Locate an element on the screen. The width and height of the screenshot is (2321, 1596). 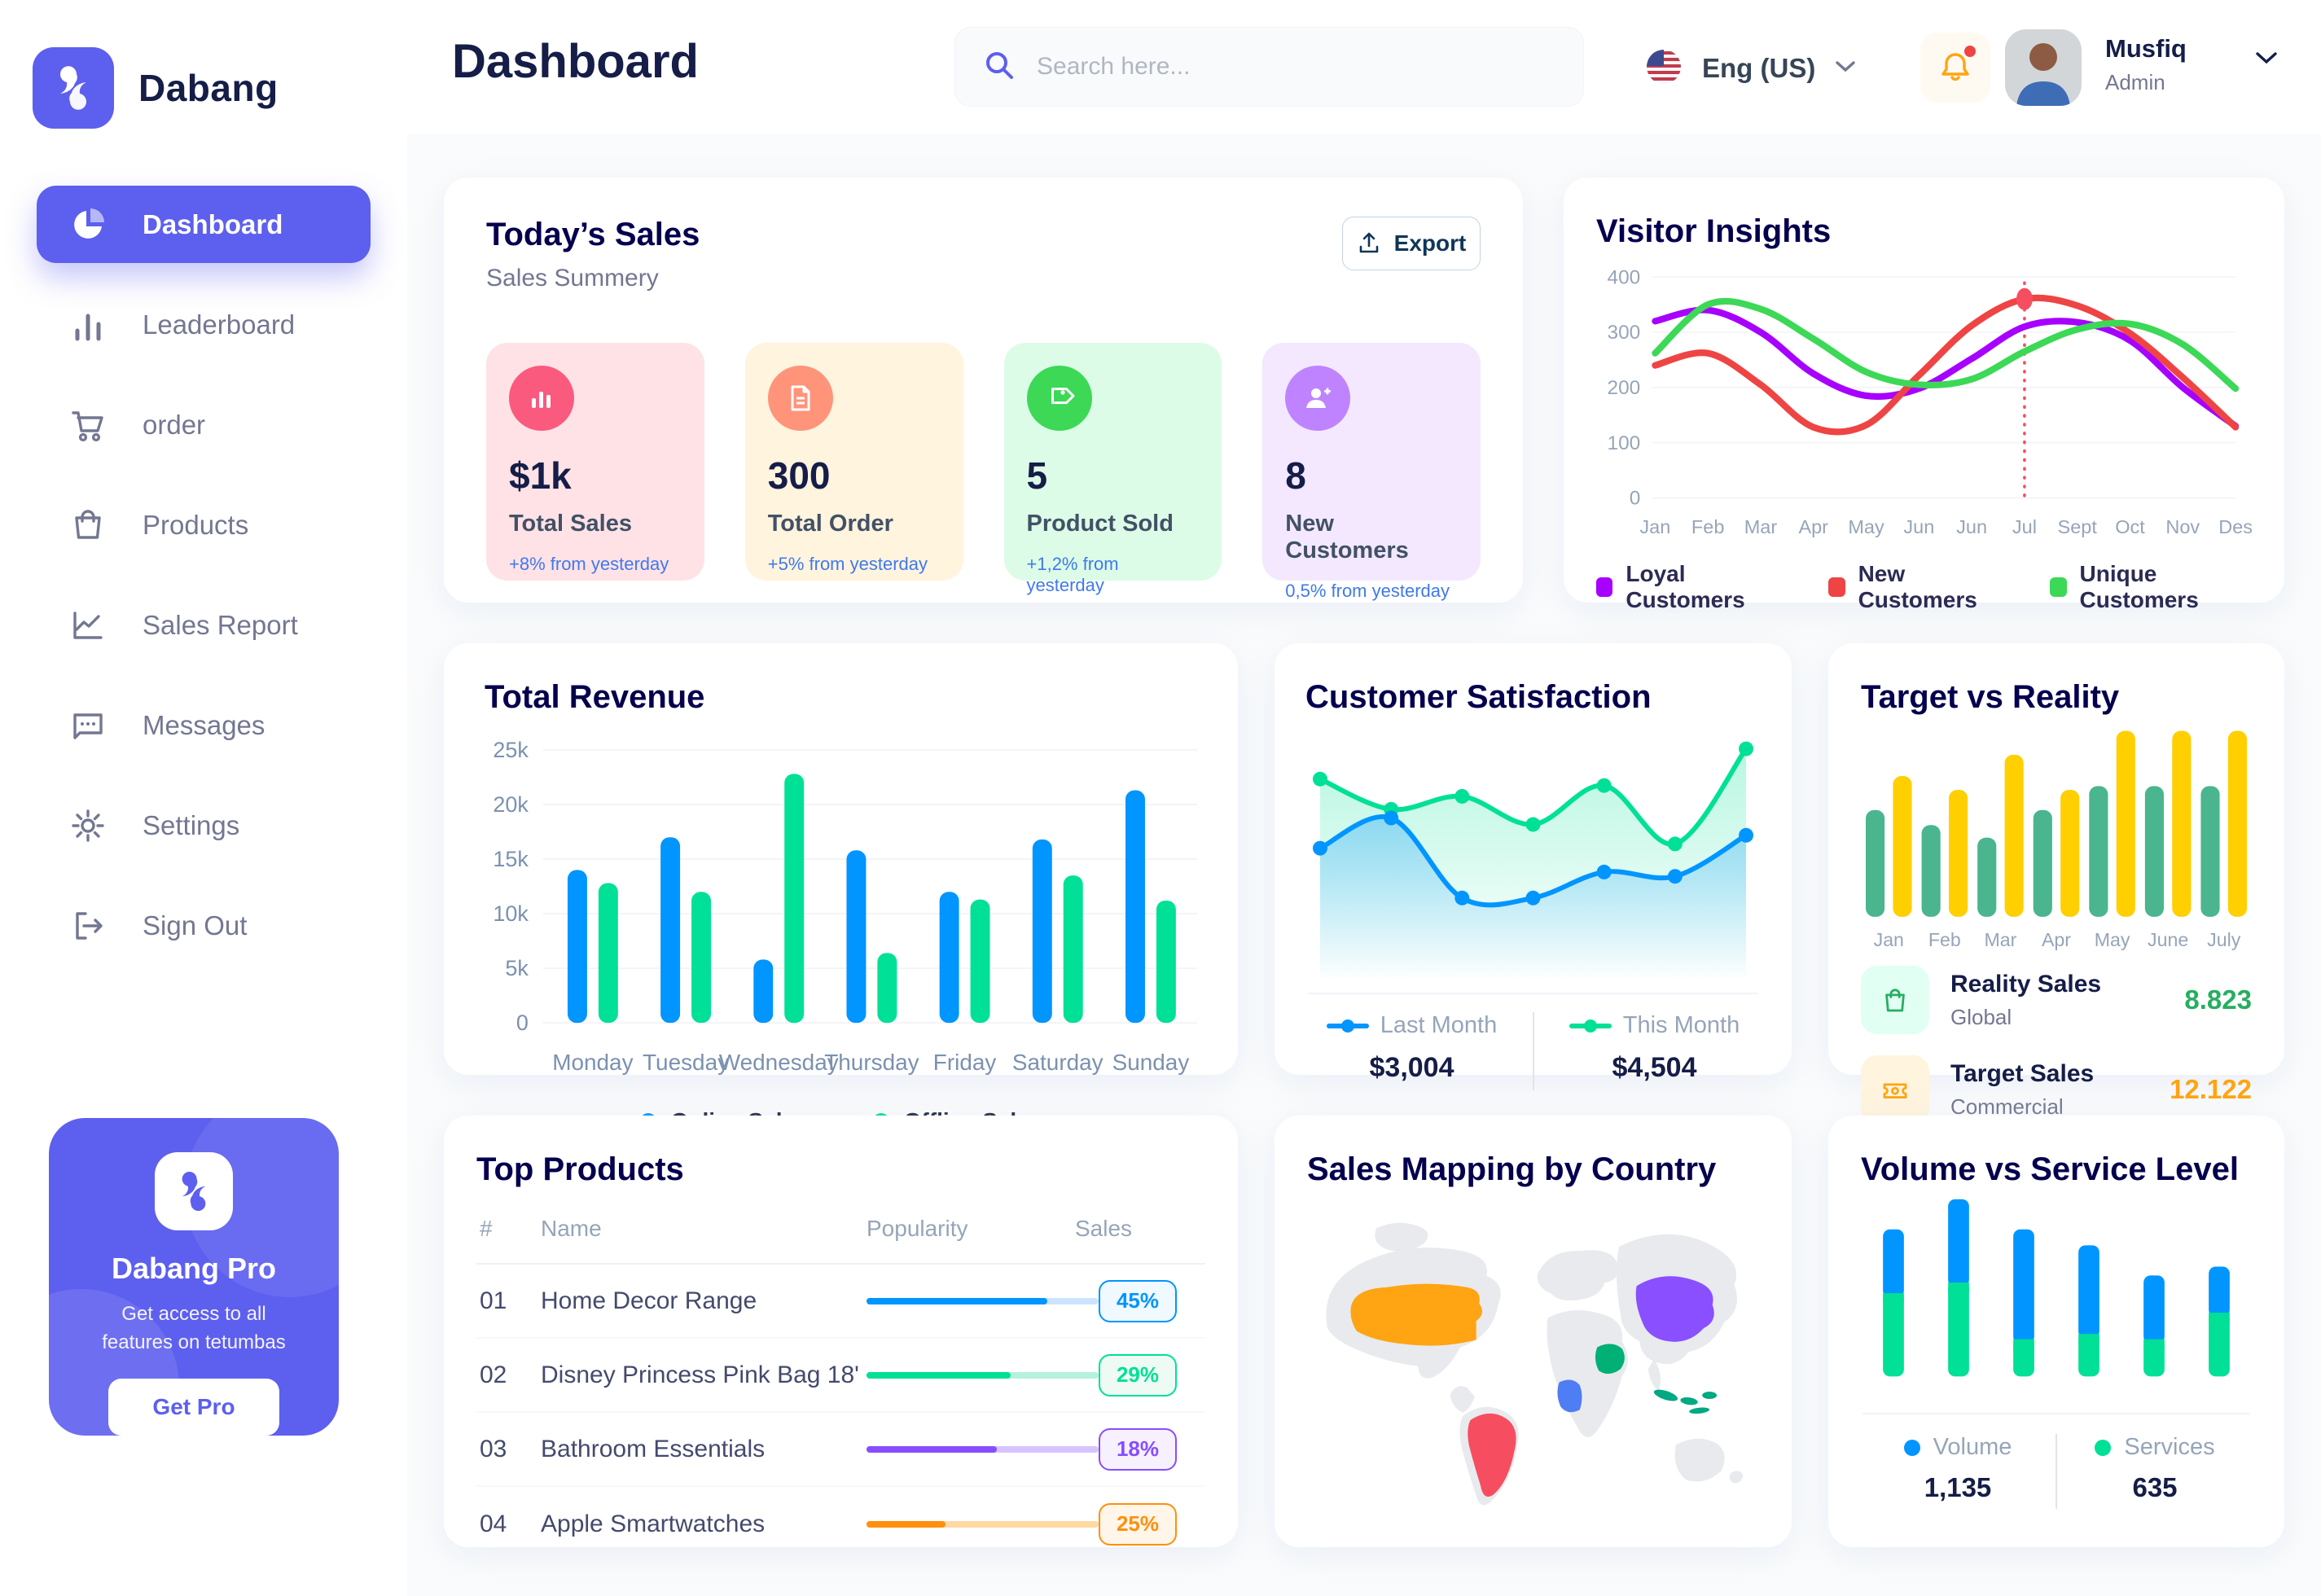
legend-label: Volume is located at coordinates (1972, 1447).